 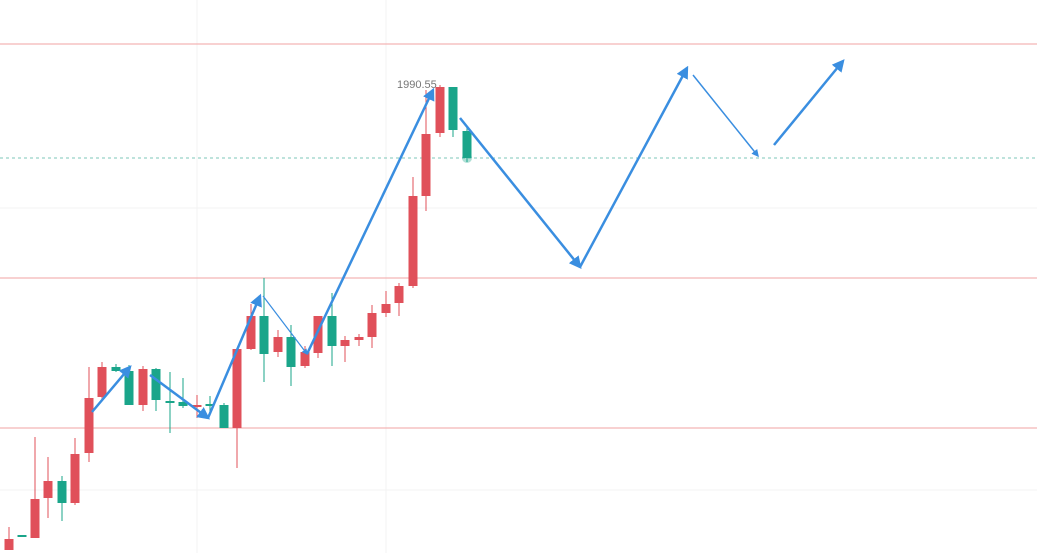 What do you see at coordinates (417, 85) in the screenshot?
I see `price-label: 1990.55` at bounding box center [417, 85].